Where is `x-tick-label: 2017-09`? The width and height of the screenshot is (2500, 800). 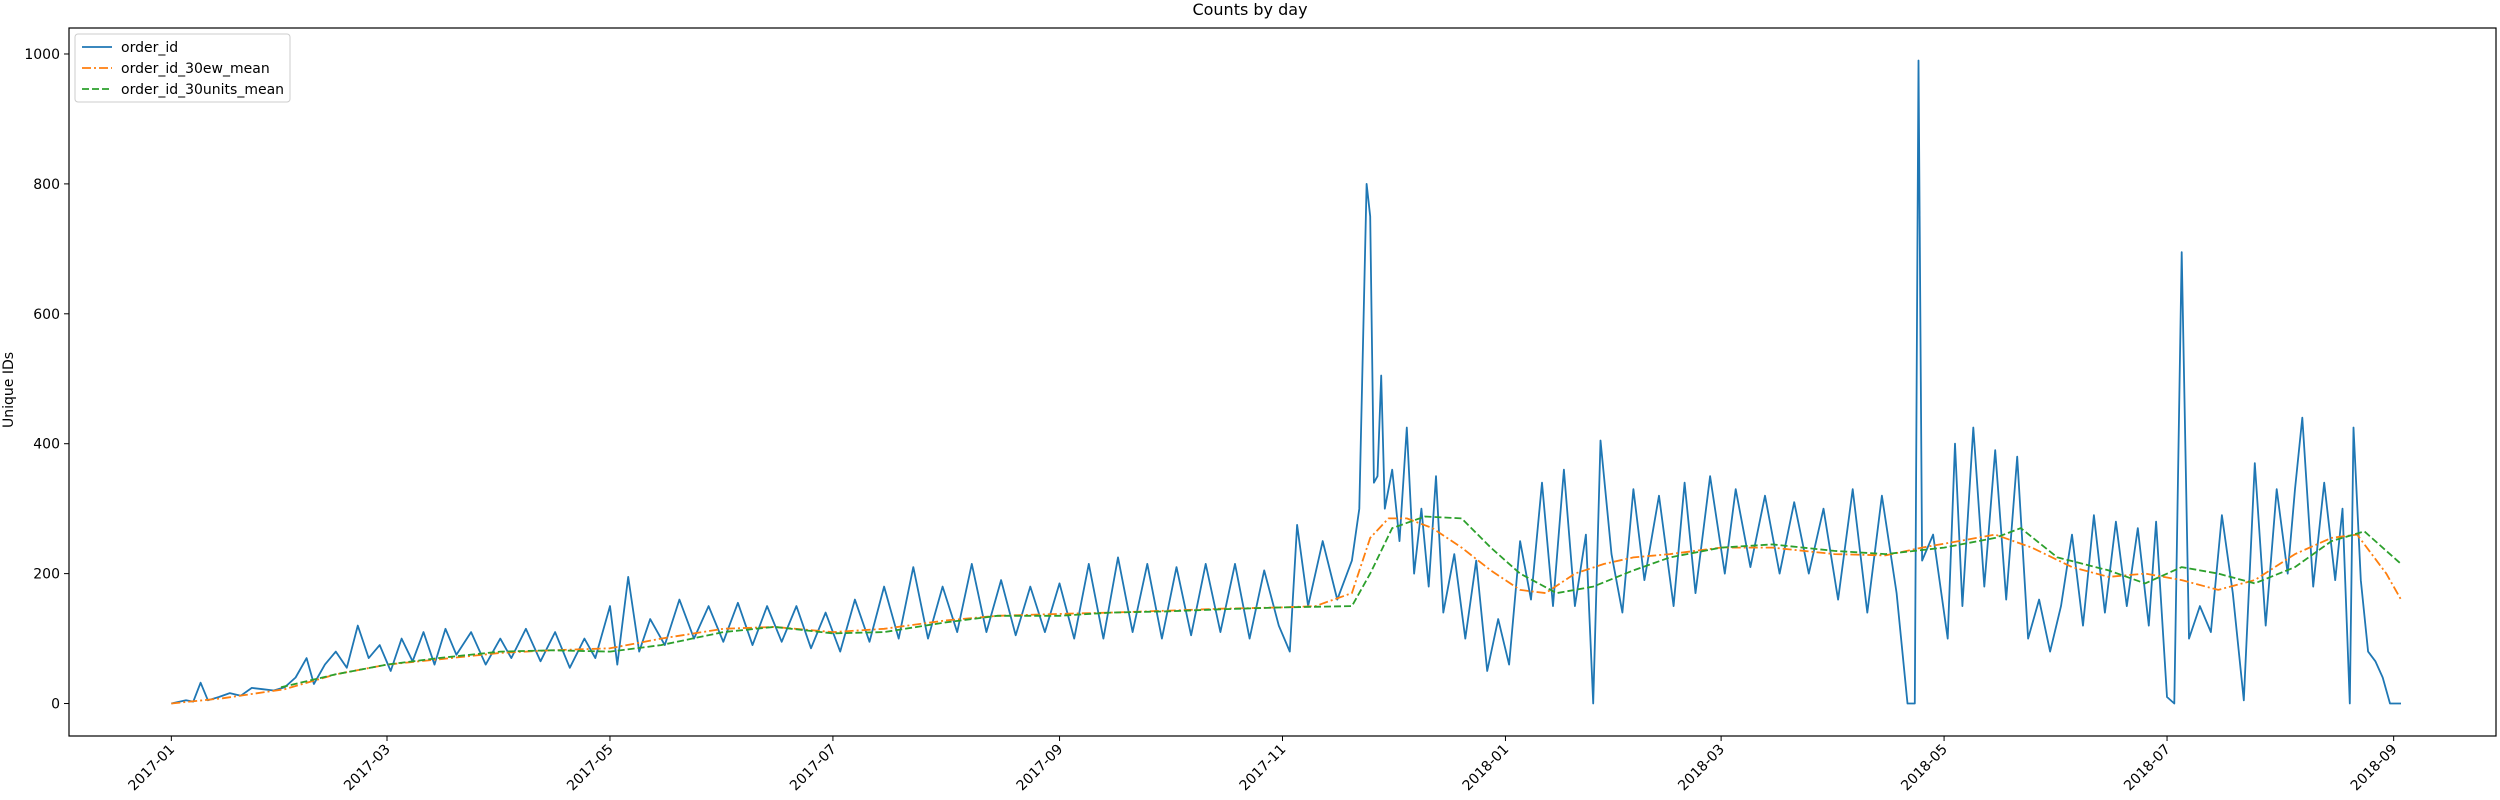 x-tick-label: 2017-09 is located at coordinates (1040, 768).